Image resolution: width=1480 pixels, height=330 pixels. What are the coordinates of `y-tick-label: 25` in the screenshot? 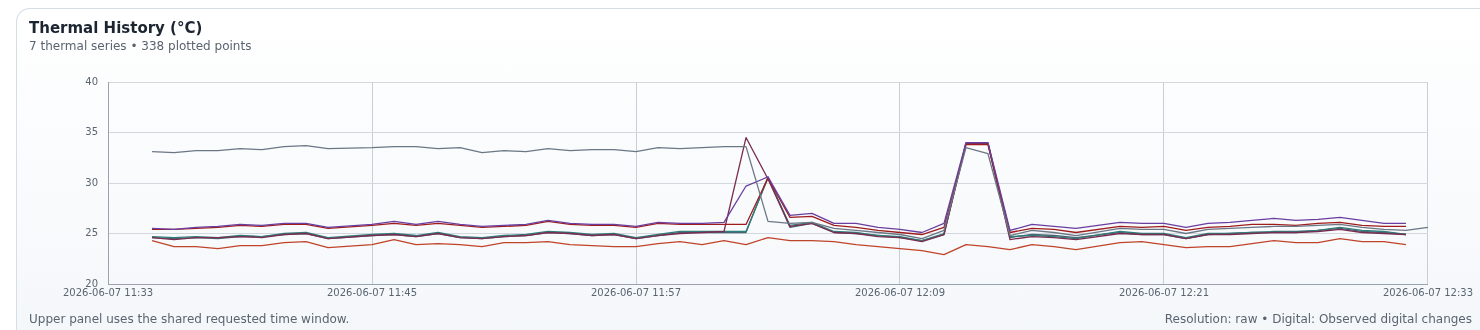 It's located at (92, 233).